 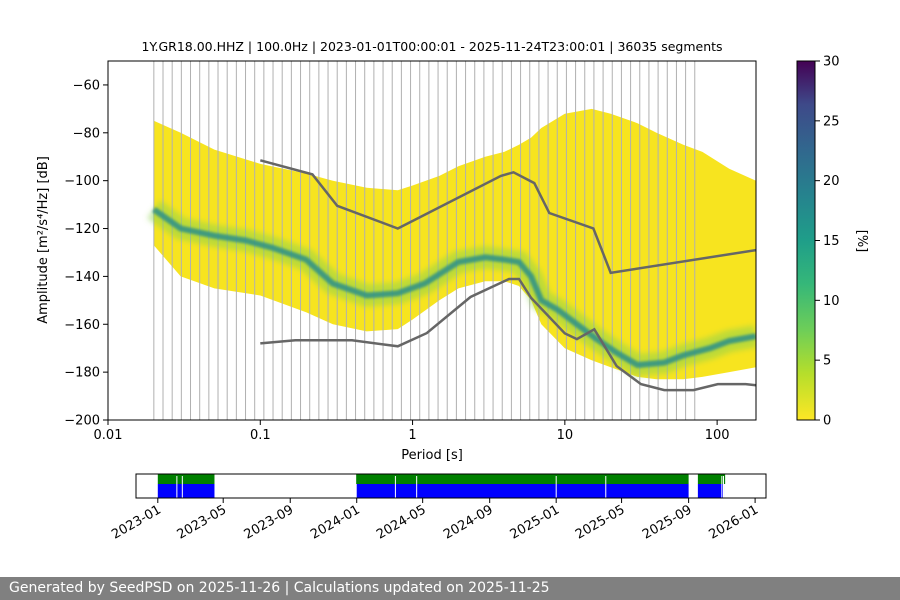 What do you see at coordinates (82, 373) in the screenshot?
I see `y-tick-label: −180` at bounding box center [82, 373].